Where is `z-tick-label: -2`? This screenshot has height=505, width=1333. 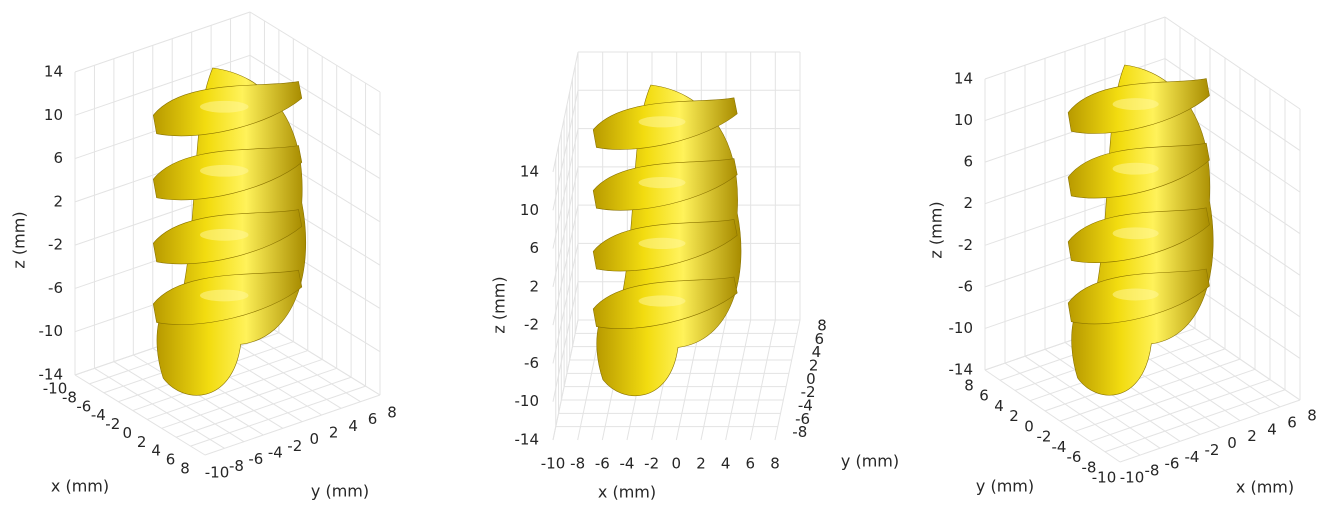
z-tick-label: -2 is located at coordinates (531, 325).